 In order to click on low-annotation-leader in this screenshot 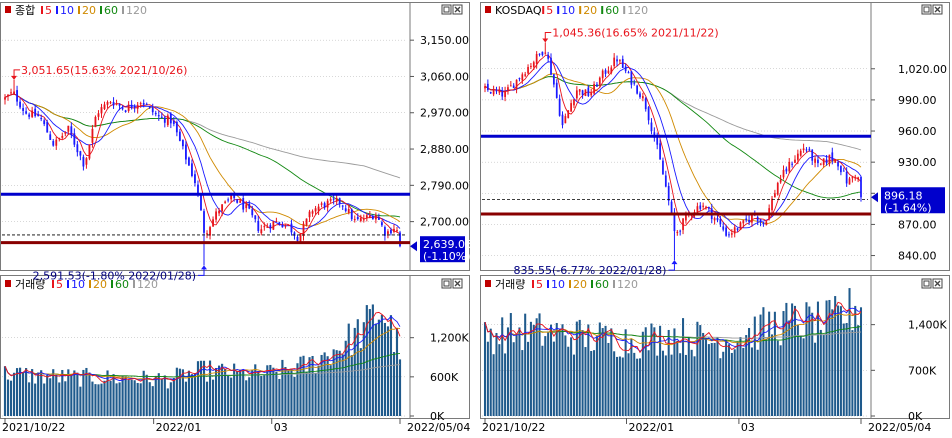, I will do `click(671, 266)`.